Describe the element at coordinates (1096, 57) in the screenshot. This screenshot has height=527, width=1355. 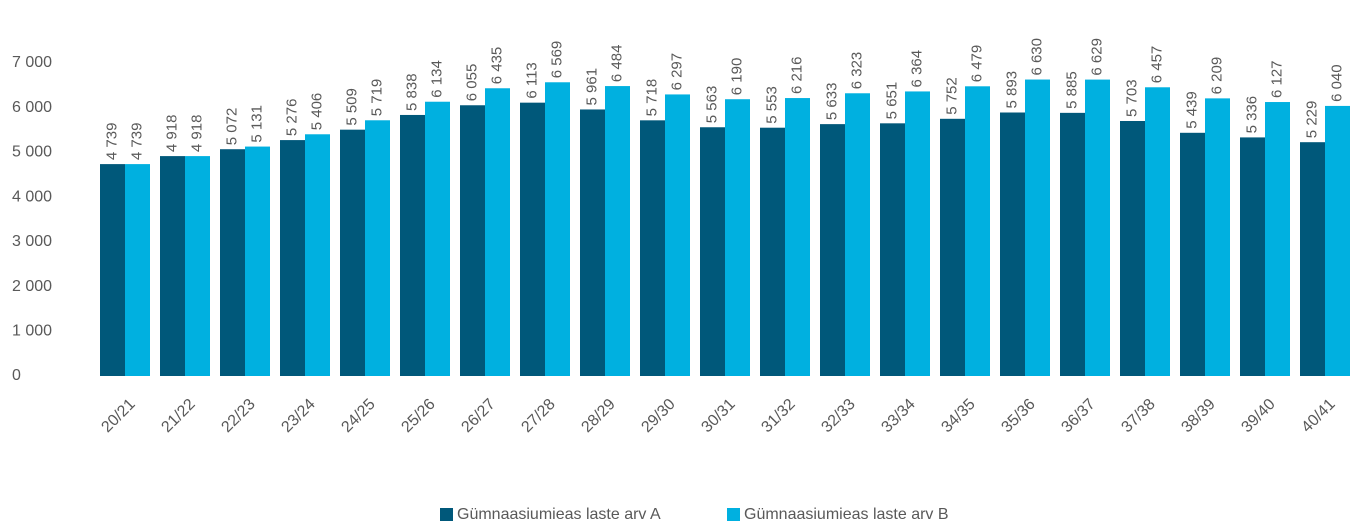
I see `value-label: 6 629` at that location.